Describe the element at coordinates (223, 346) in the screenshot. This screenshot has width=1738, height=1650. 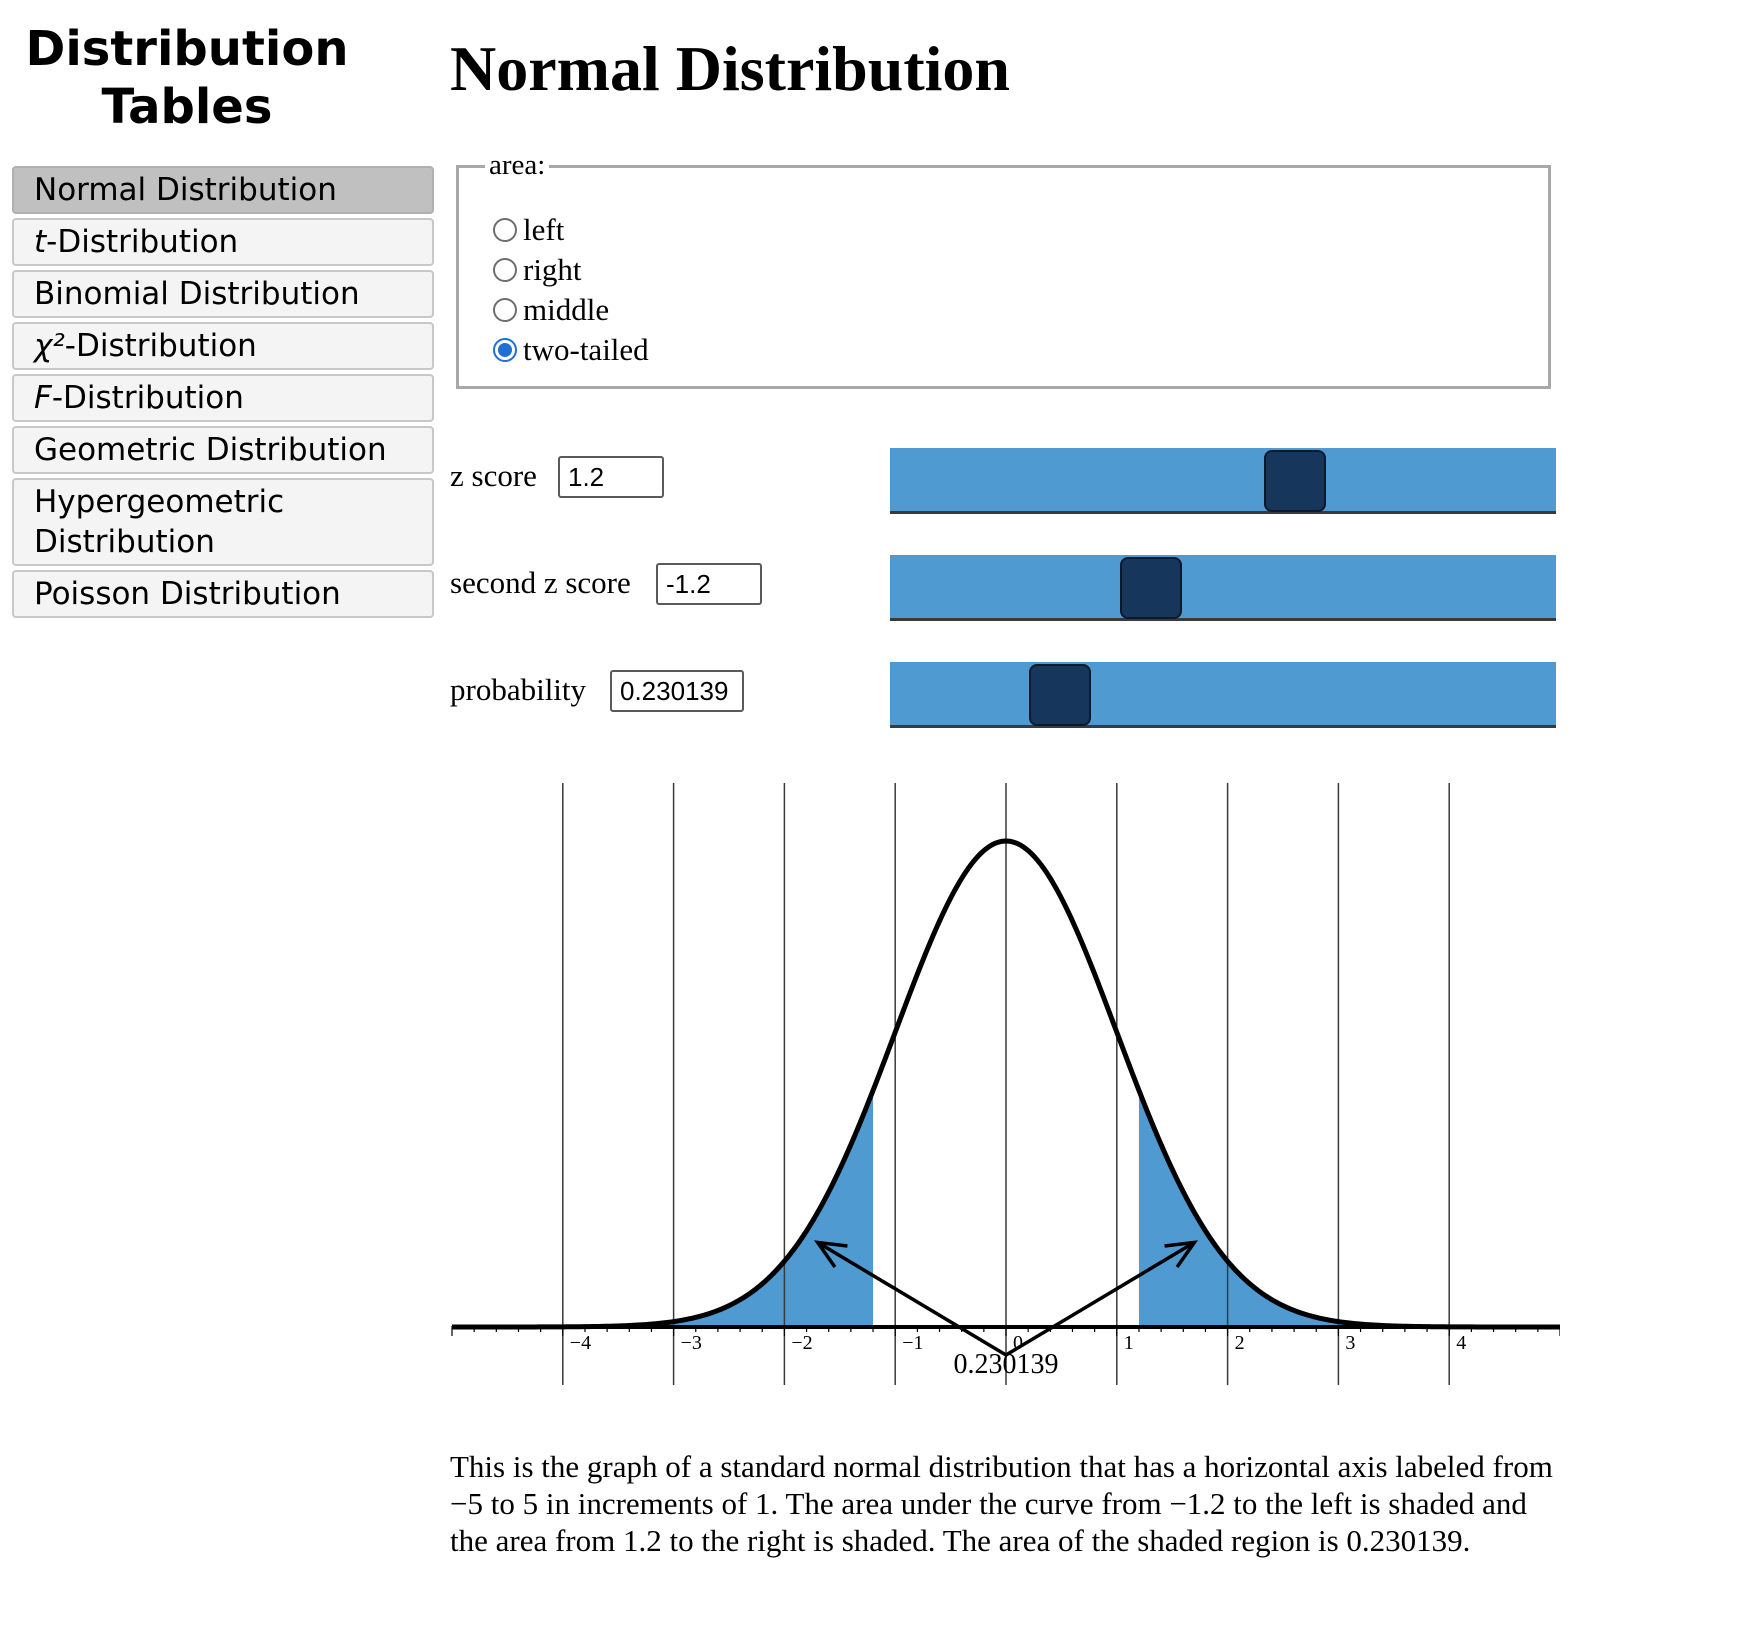
I see `nav-item-chi-squared-distribution: χ²-Distribution` at that location.